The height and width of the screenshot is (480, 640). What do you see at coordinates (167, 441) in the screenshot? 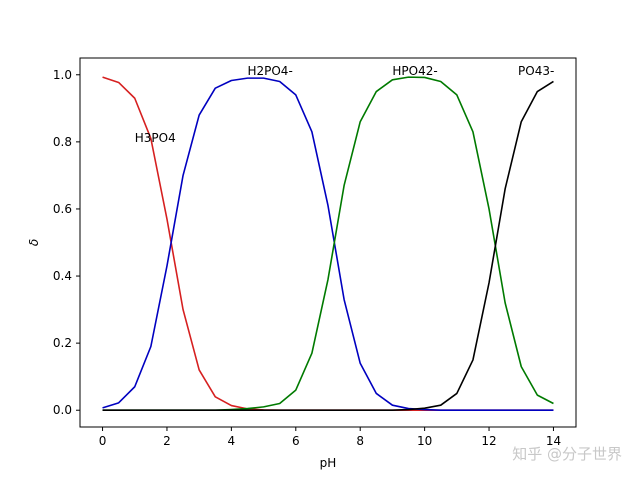
I see `x-tick-label: 2` at bounding box center [167, 441].